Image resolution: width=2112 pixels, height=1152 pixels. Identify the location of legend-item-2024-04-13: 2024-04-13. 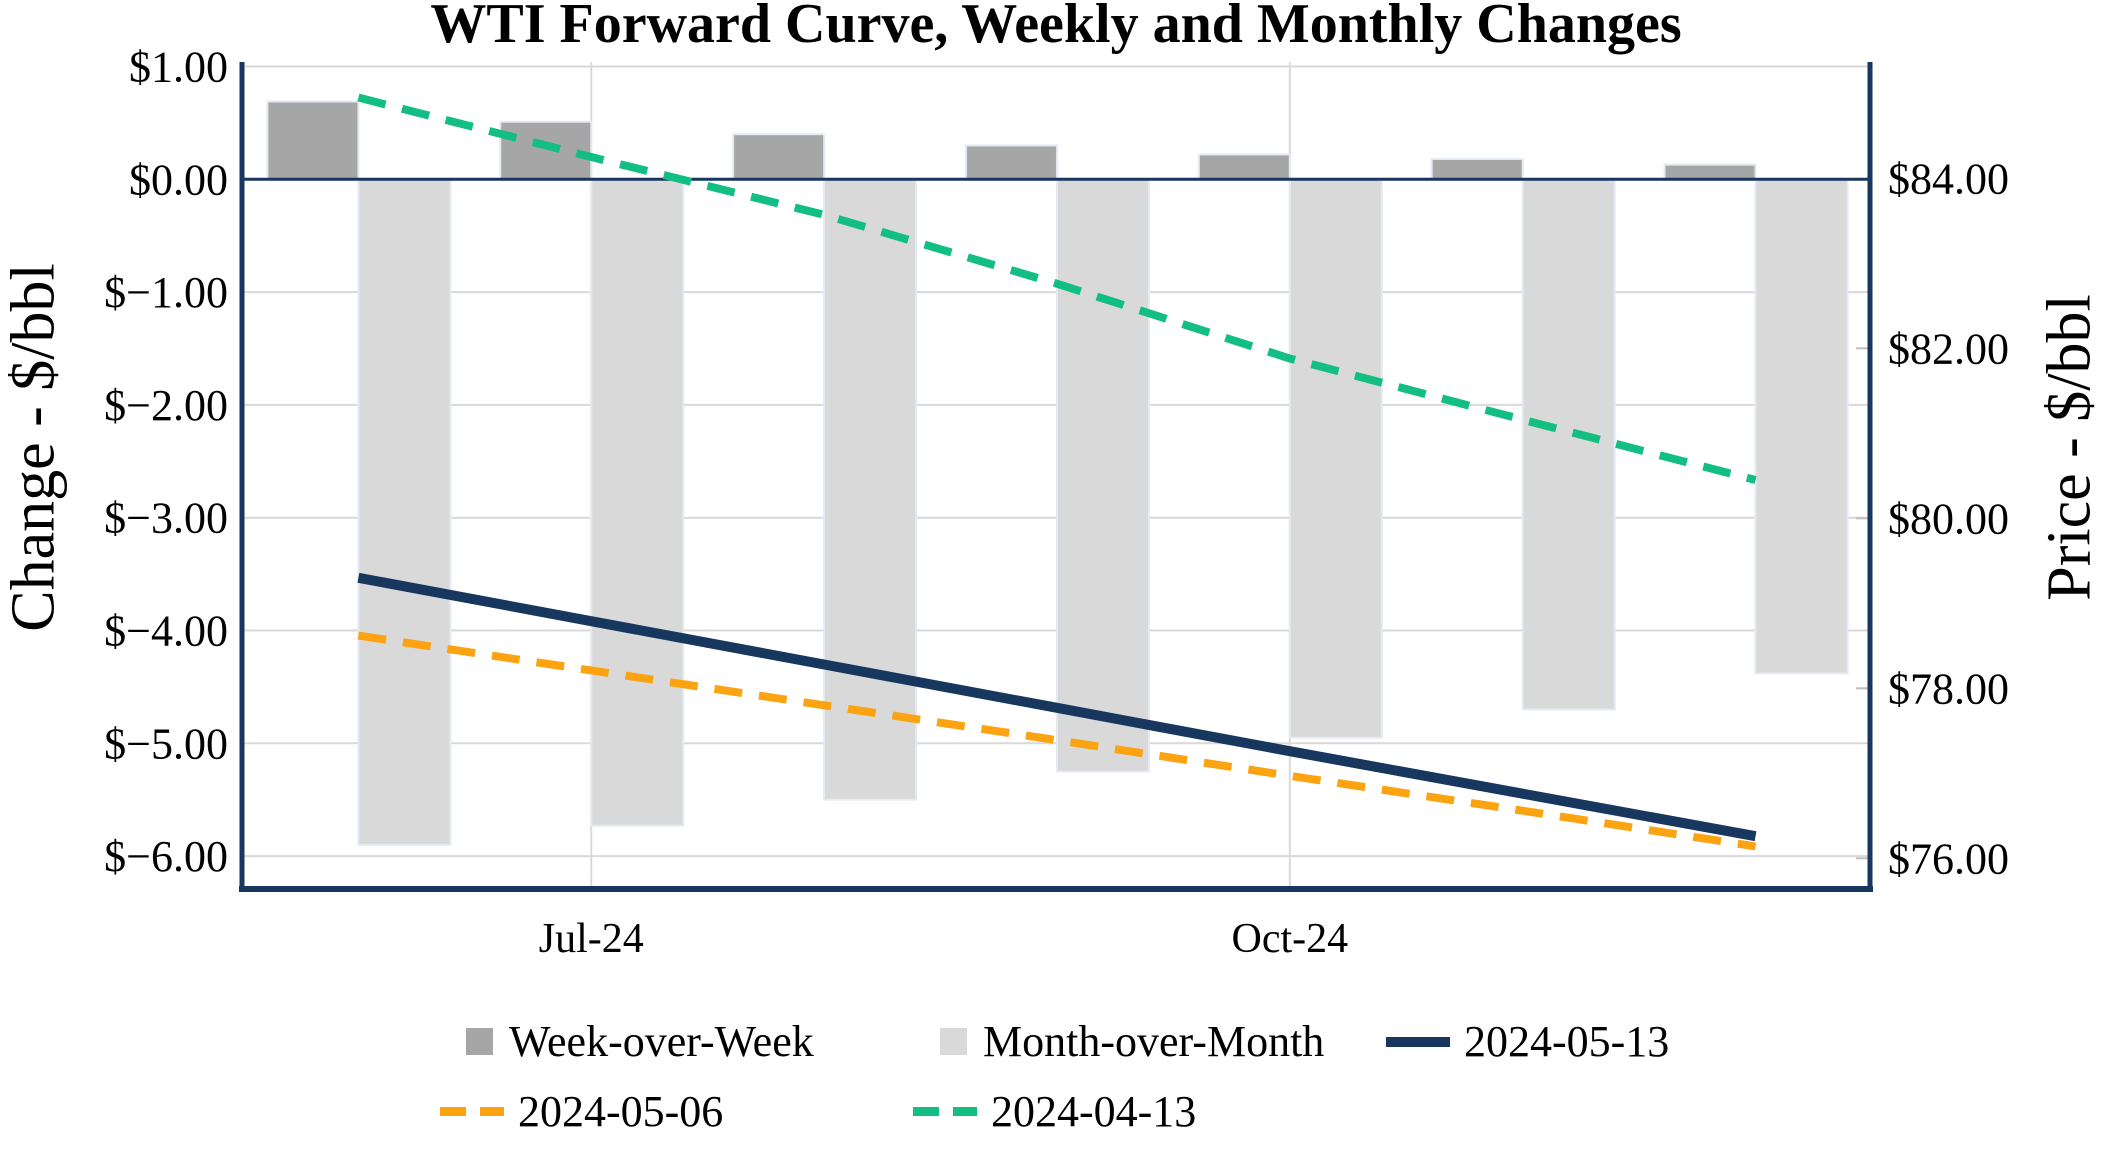
(1054, 1111).